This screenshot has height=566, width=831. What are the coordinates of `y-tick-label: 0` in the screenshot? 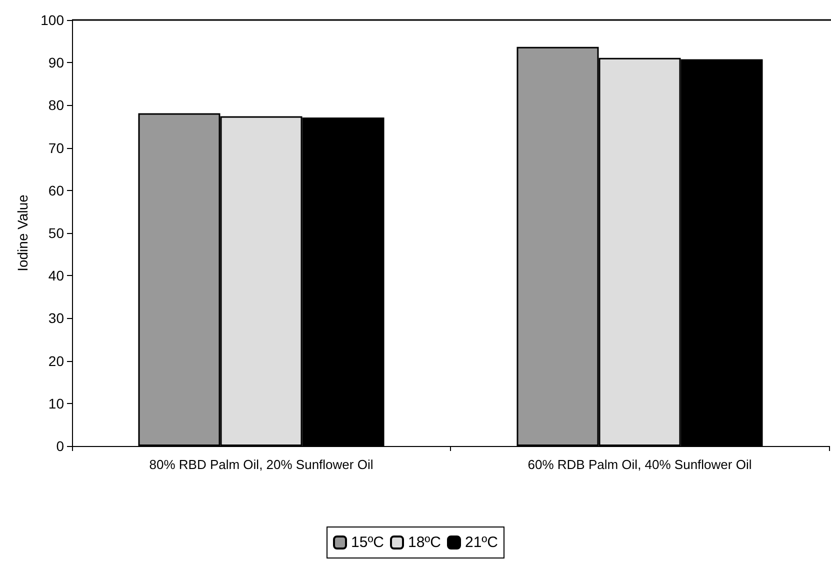 It's located at (60, 446).